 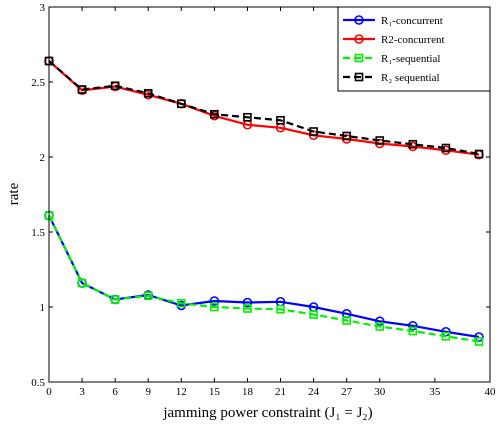 I want to click on y-tick-label: 3, so click(x=43, y=8).